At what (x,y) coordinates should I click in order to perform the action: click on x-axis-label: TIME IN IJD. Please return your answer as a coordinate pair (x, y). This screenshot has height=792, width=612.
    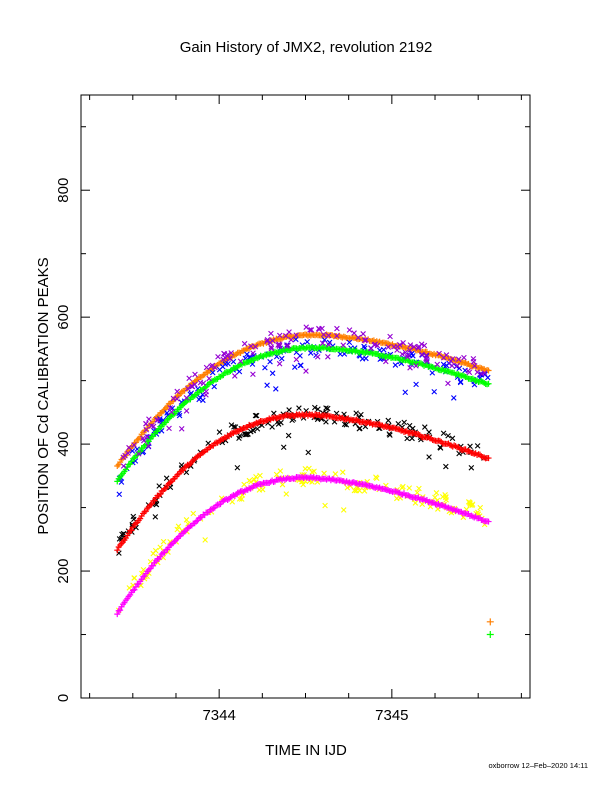
    Looking at the image, I should click on (306, 750).